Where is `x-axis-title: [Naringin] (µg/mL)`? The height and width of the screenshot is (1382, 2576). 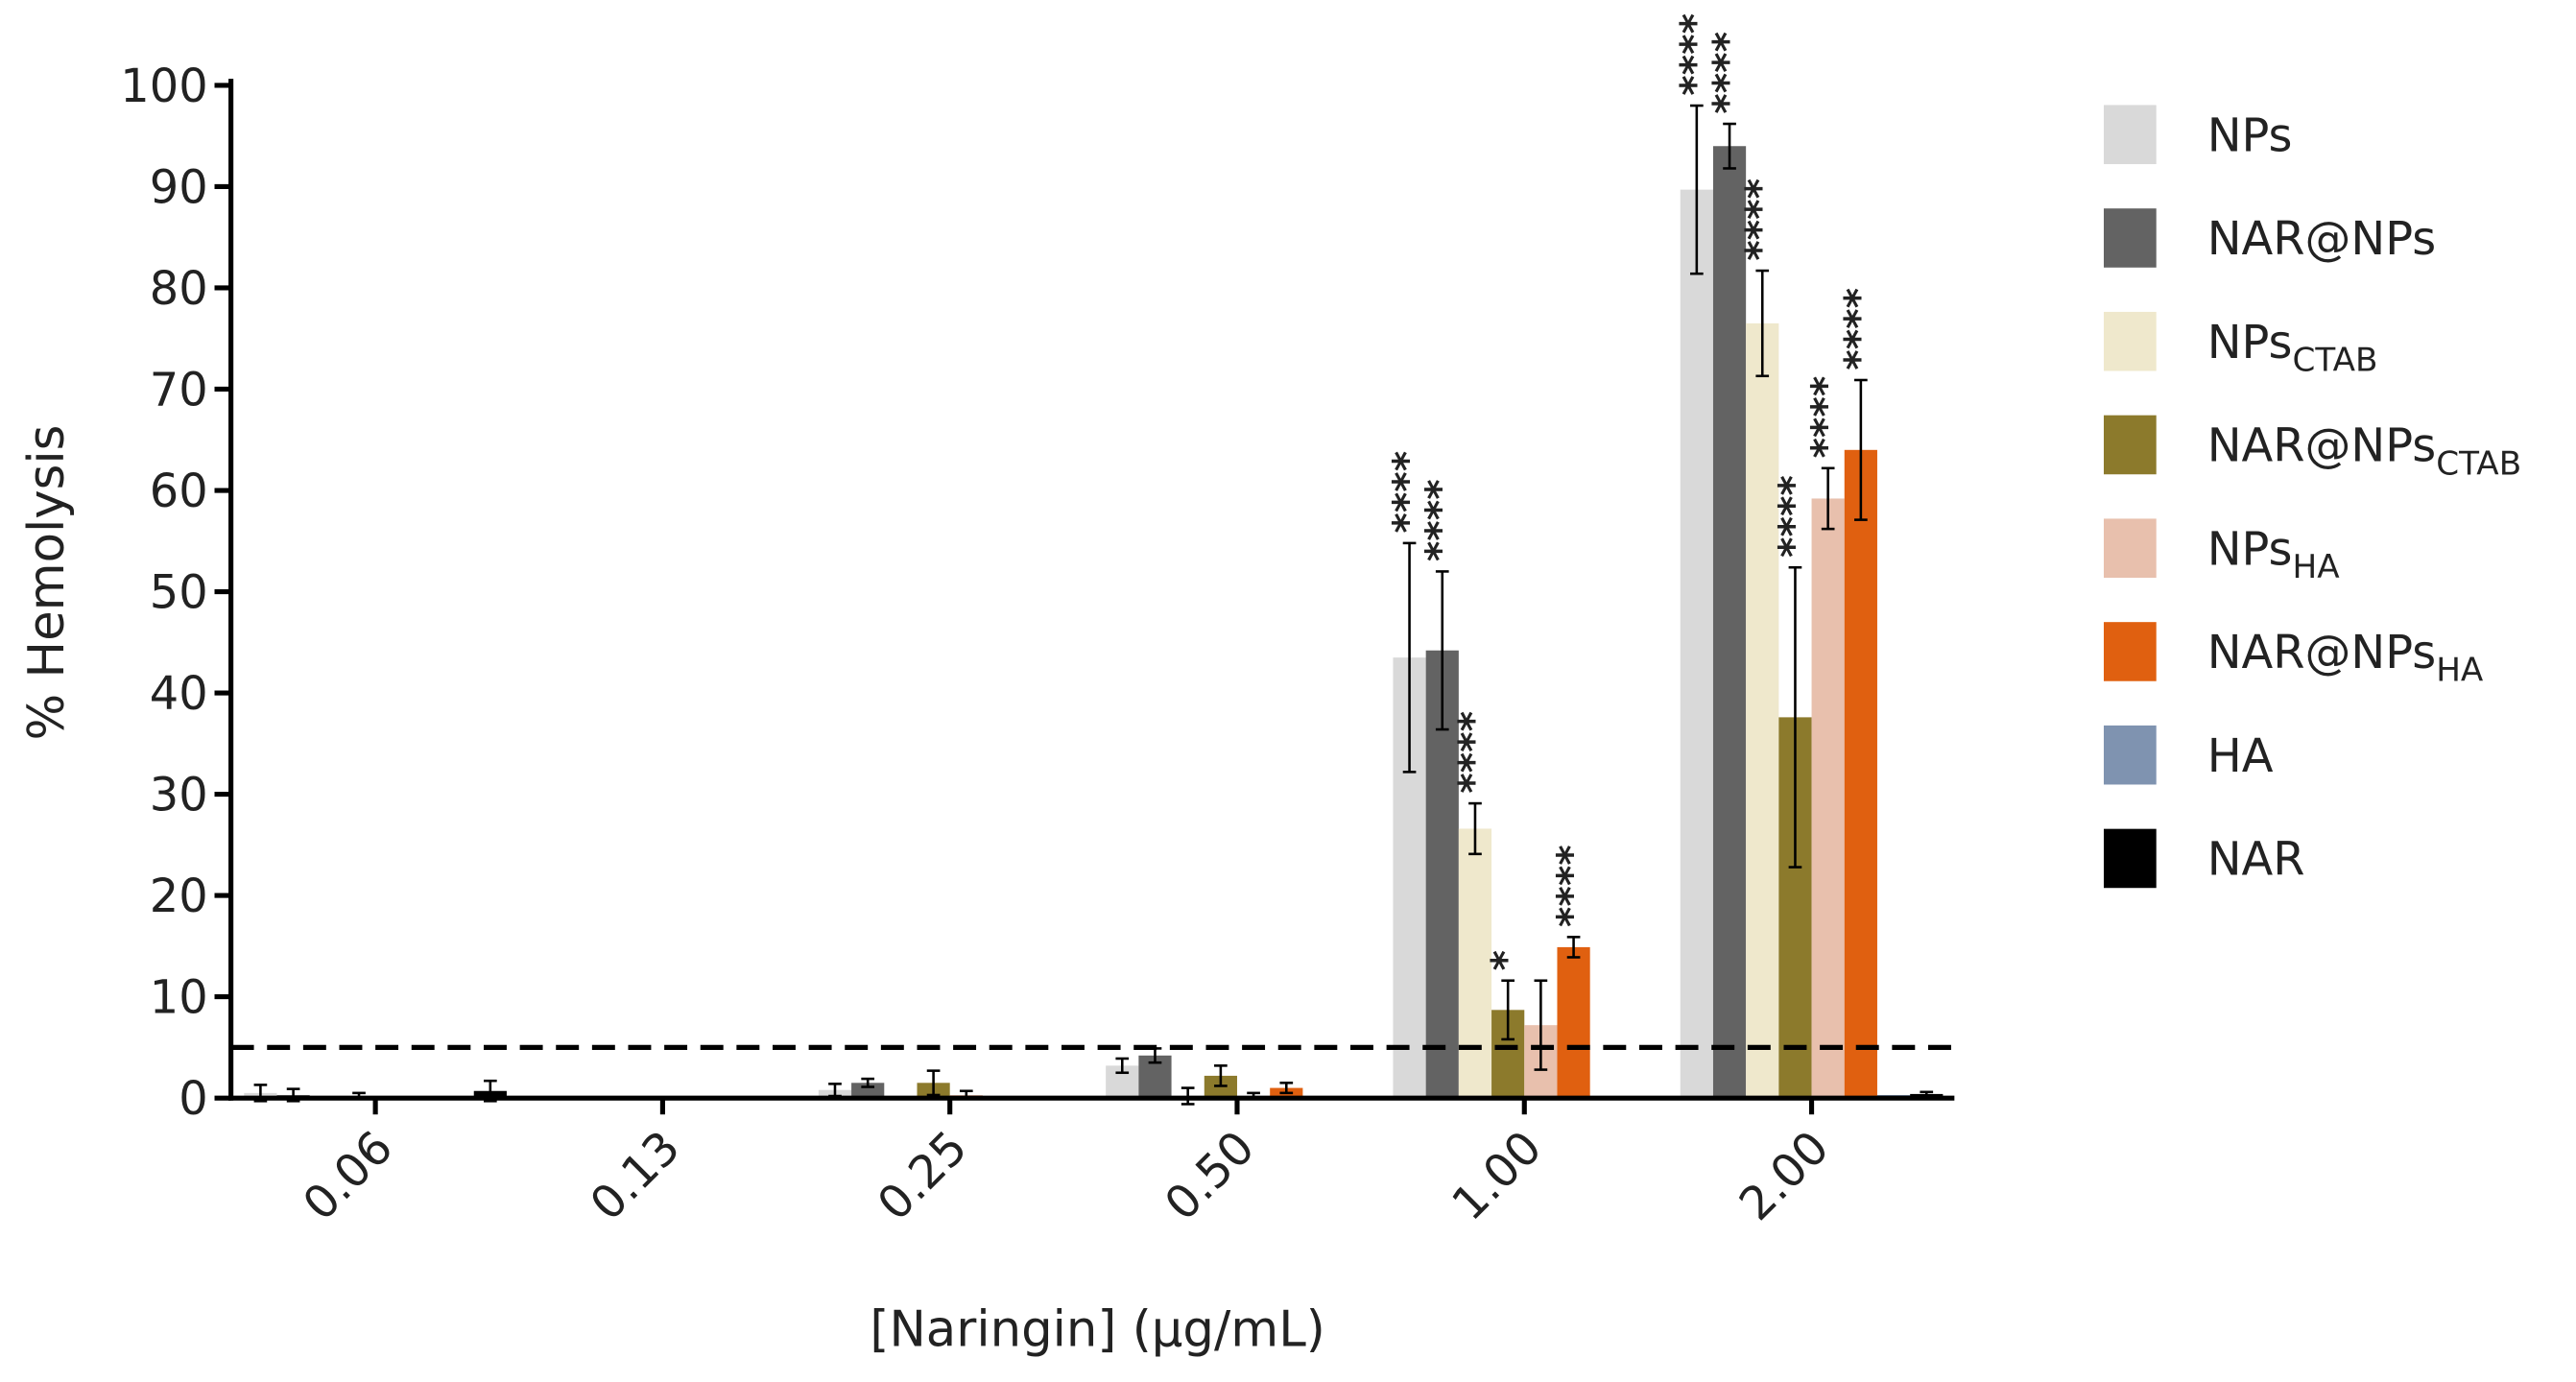 x-axis-title: [Naringin] (µg/mL) is located at coordinates (1097, 1329).